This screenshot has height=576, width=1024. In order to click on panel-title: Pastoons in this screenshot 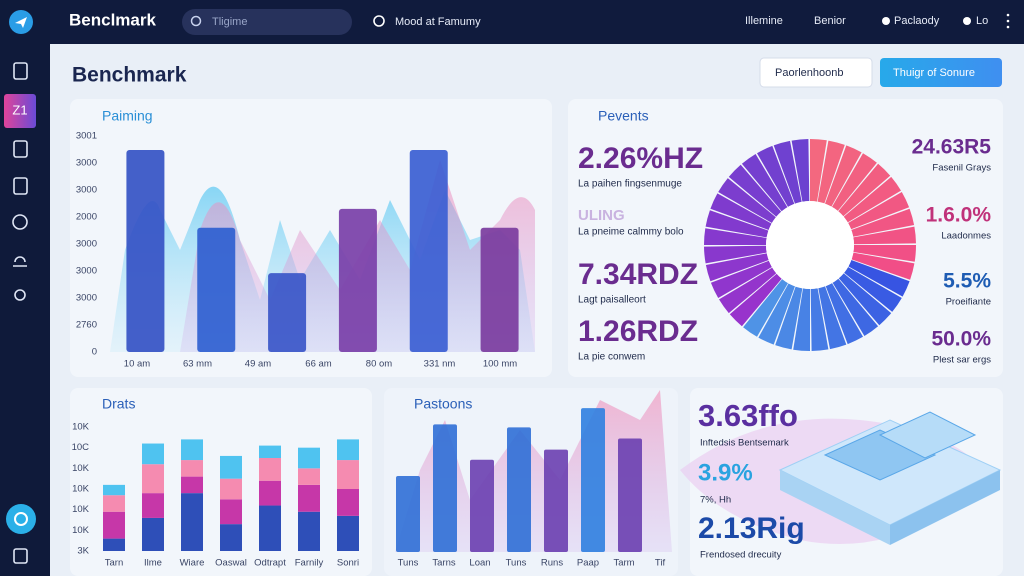, I will do `click(443, 404)`.